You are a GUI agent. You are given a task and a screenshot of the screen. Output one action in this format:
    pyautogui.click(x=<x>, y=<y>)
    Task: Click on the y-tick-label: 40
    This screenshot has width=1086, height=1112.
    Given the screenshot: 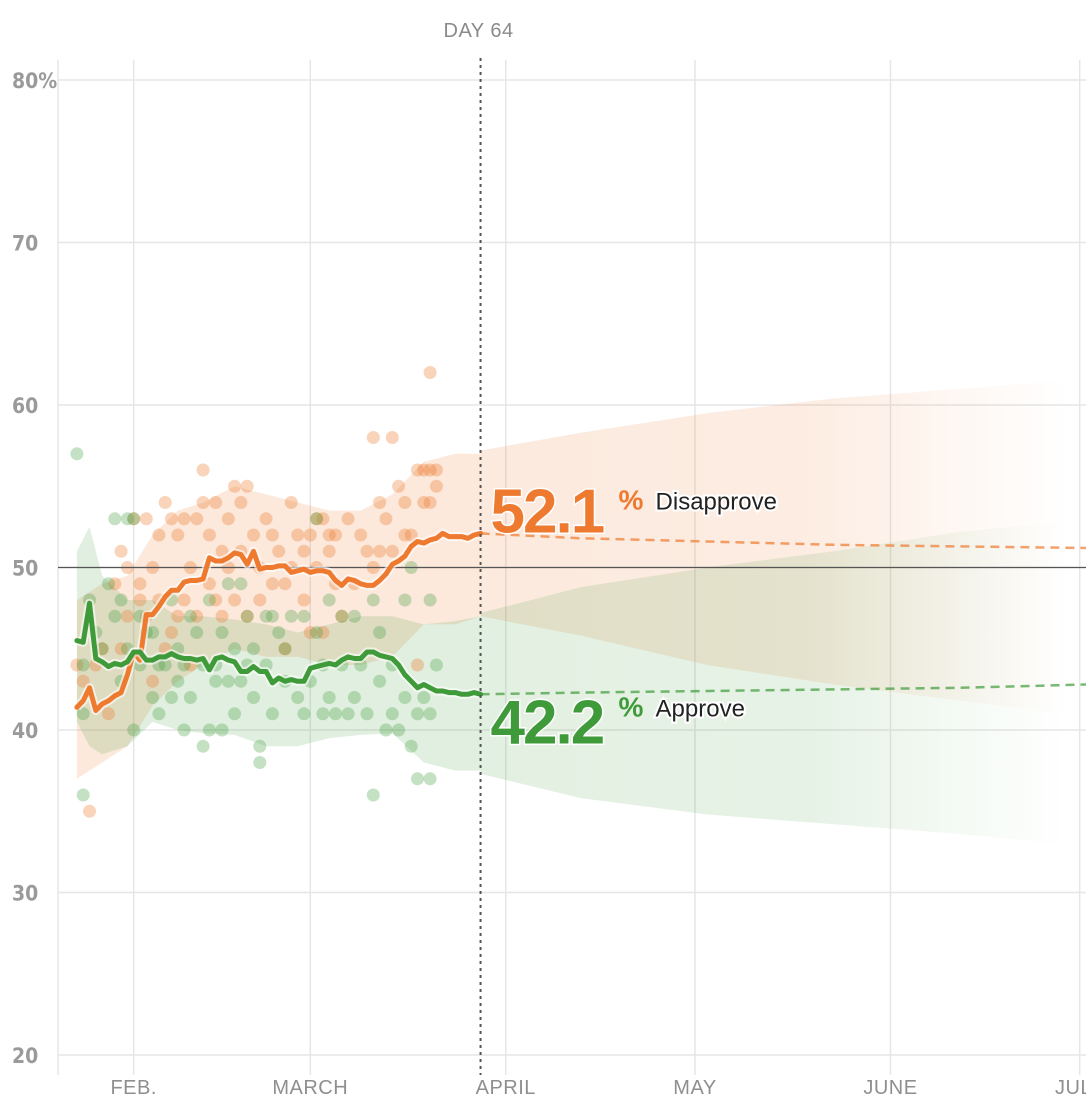 What is the action you would take?
    pyautogui.click(x=25, y=731)
    